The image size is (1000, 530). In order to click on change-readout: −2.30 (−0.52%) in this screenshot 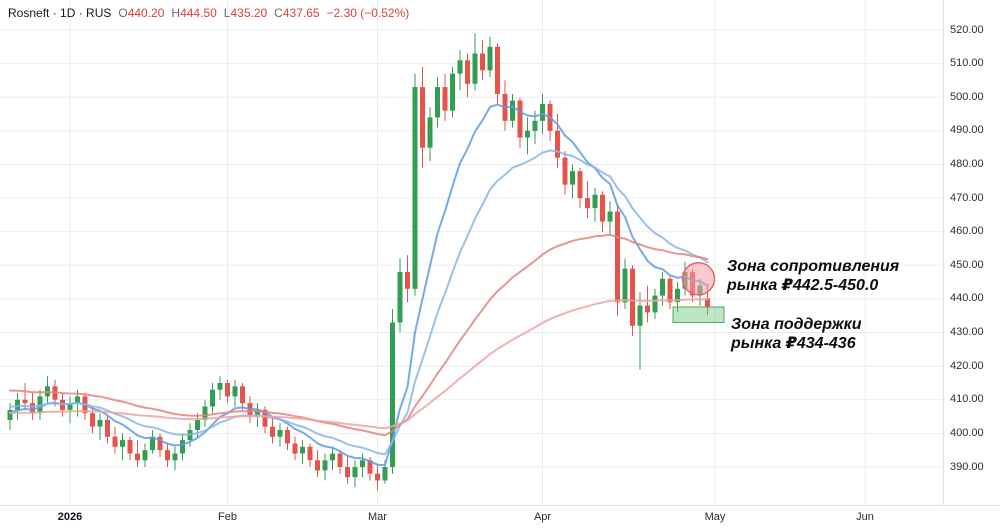, I will do `click(368, 13)`.